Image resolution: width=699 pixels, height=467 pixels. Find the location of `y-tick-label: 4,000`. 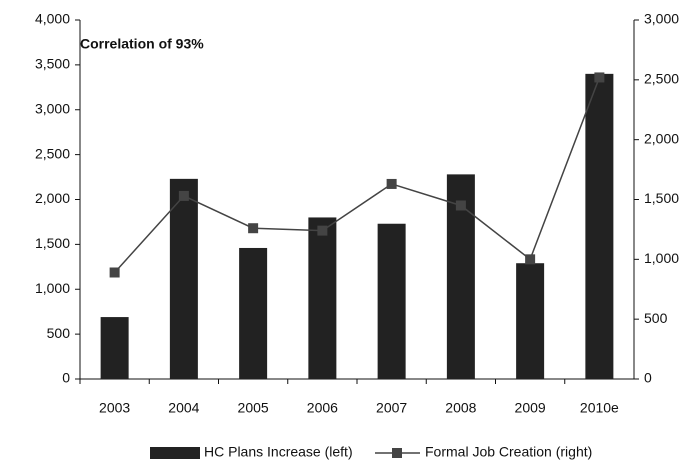

y-tick-label: 4,000 is located at coordinates (52, 19).